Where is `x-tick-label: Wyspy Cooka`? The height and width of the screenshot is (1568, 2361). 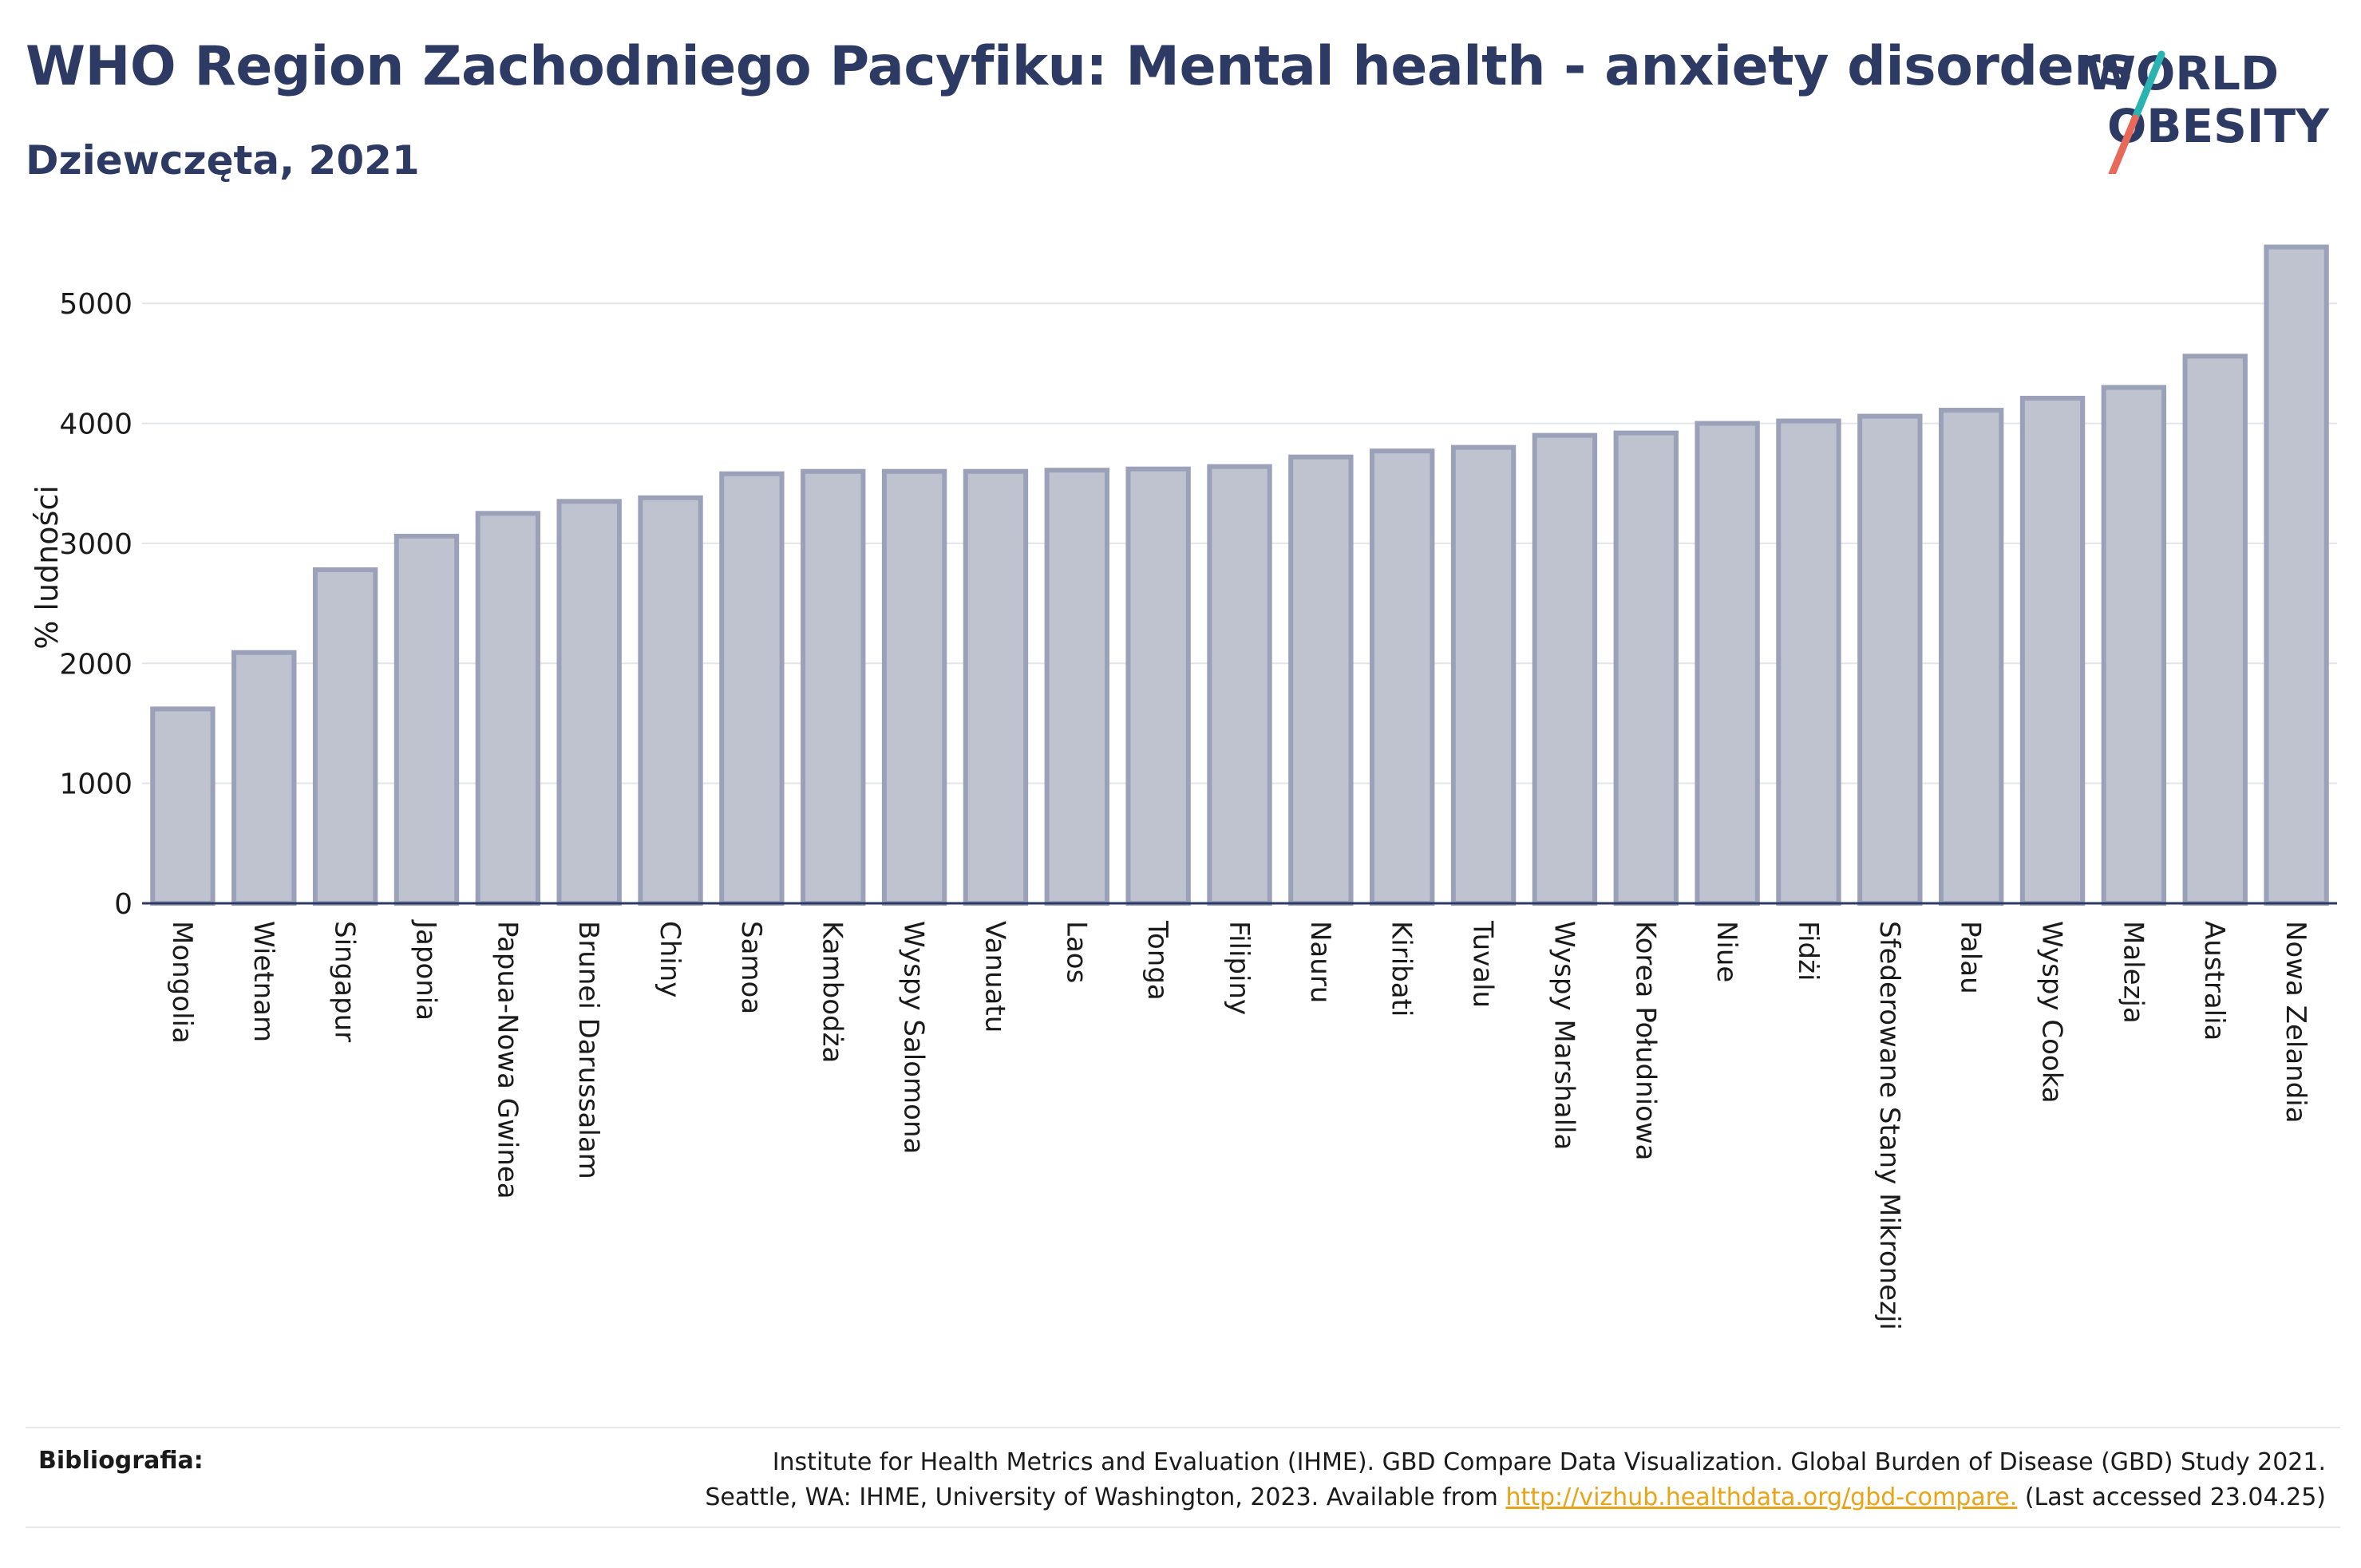 x-tick-label: Wyspy Cooka is located at coordinates (2052, 1013).